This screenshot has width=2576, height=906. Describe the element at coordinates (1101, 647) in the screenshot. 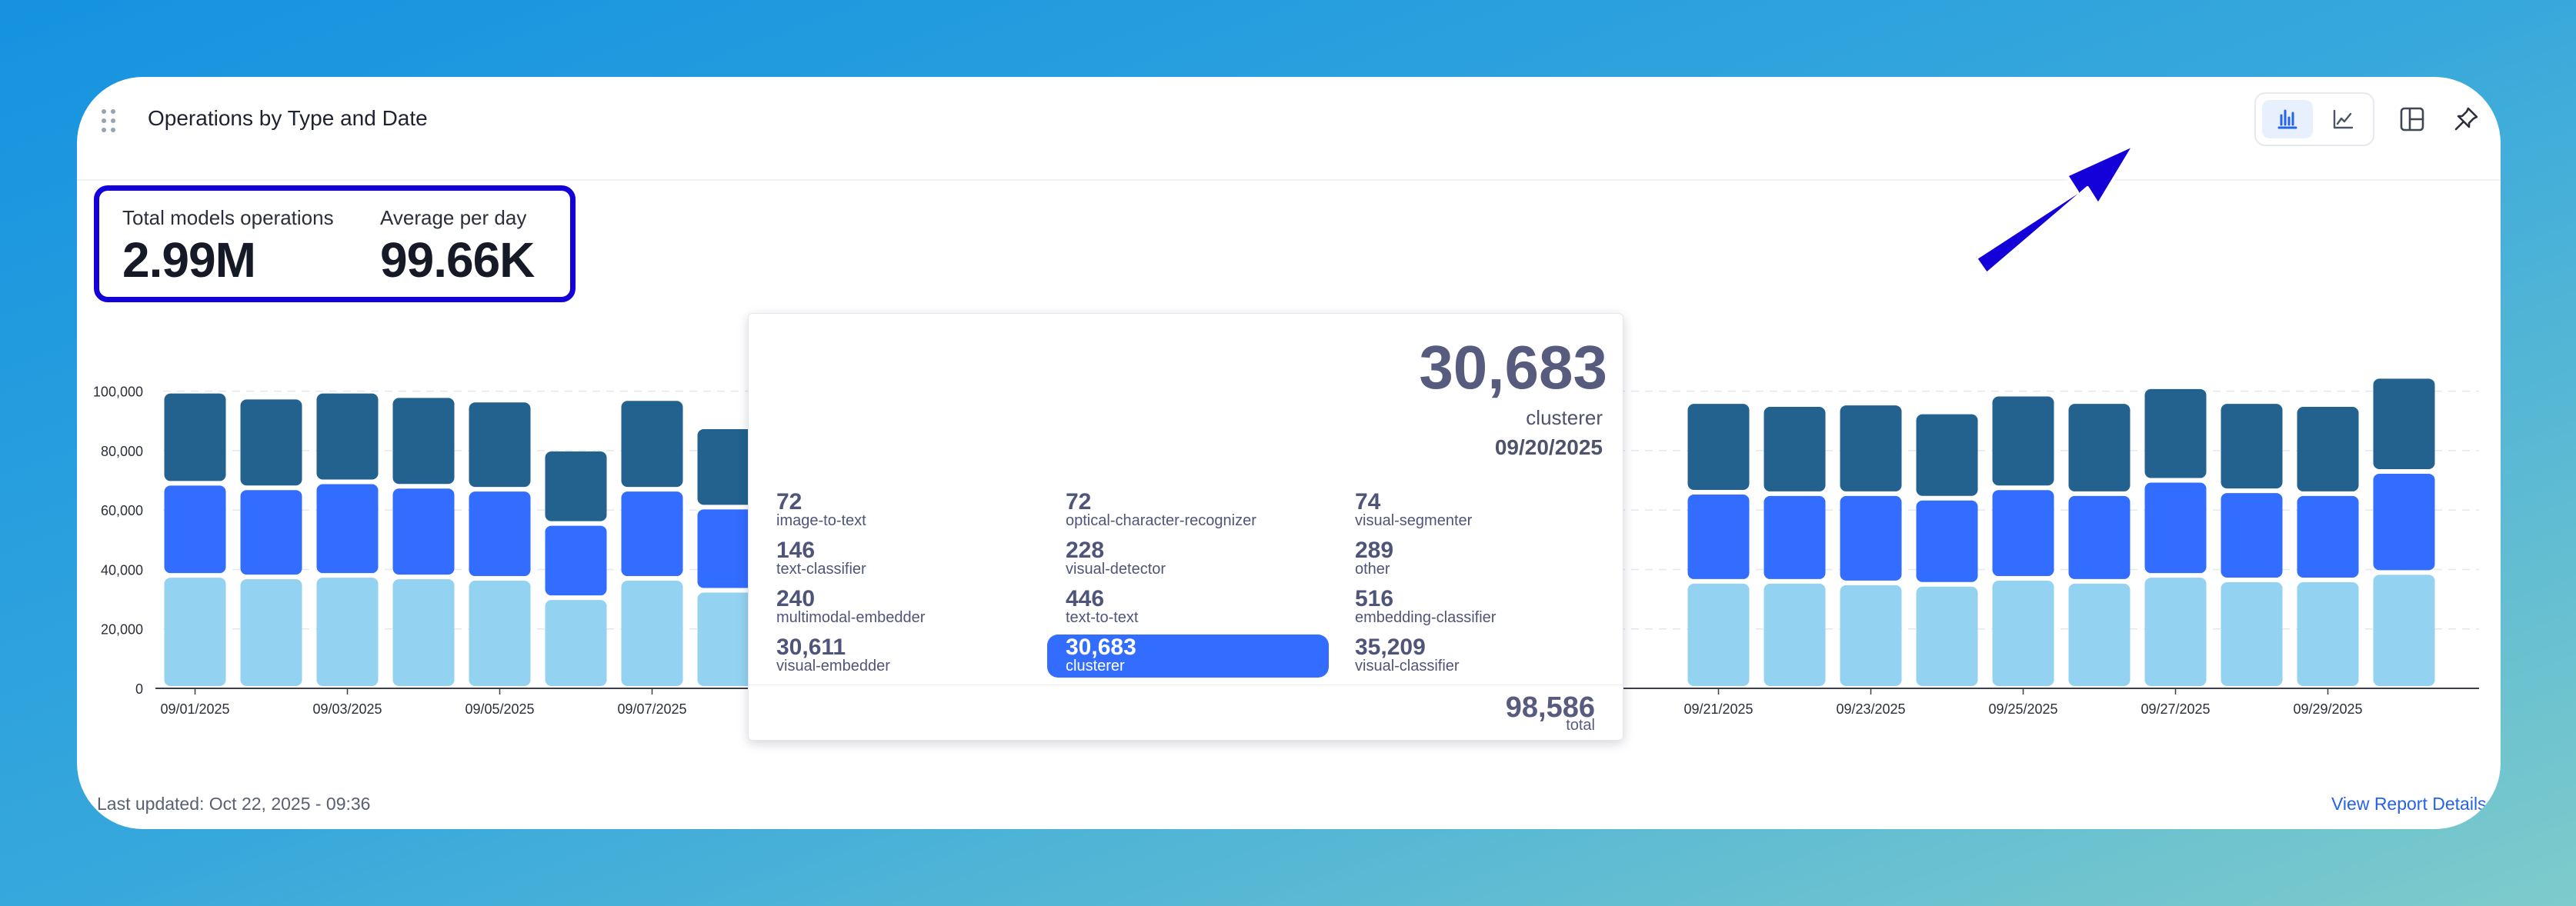

I see `tooltip-item-value: 30,683` at that location.